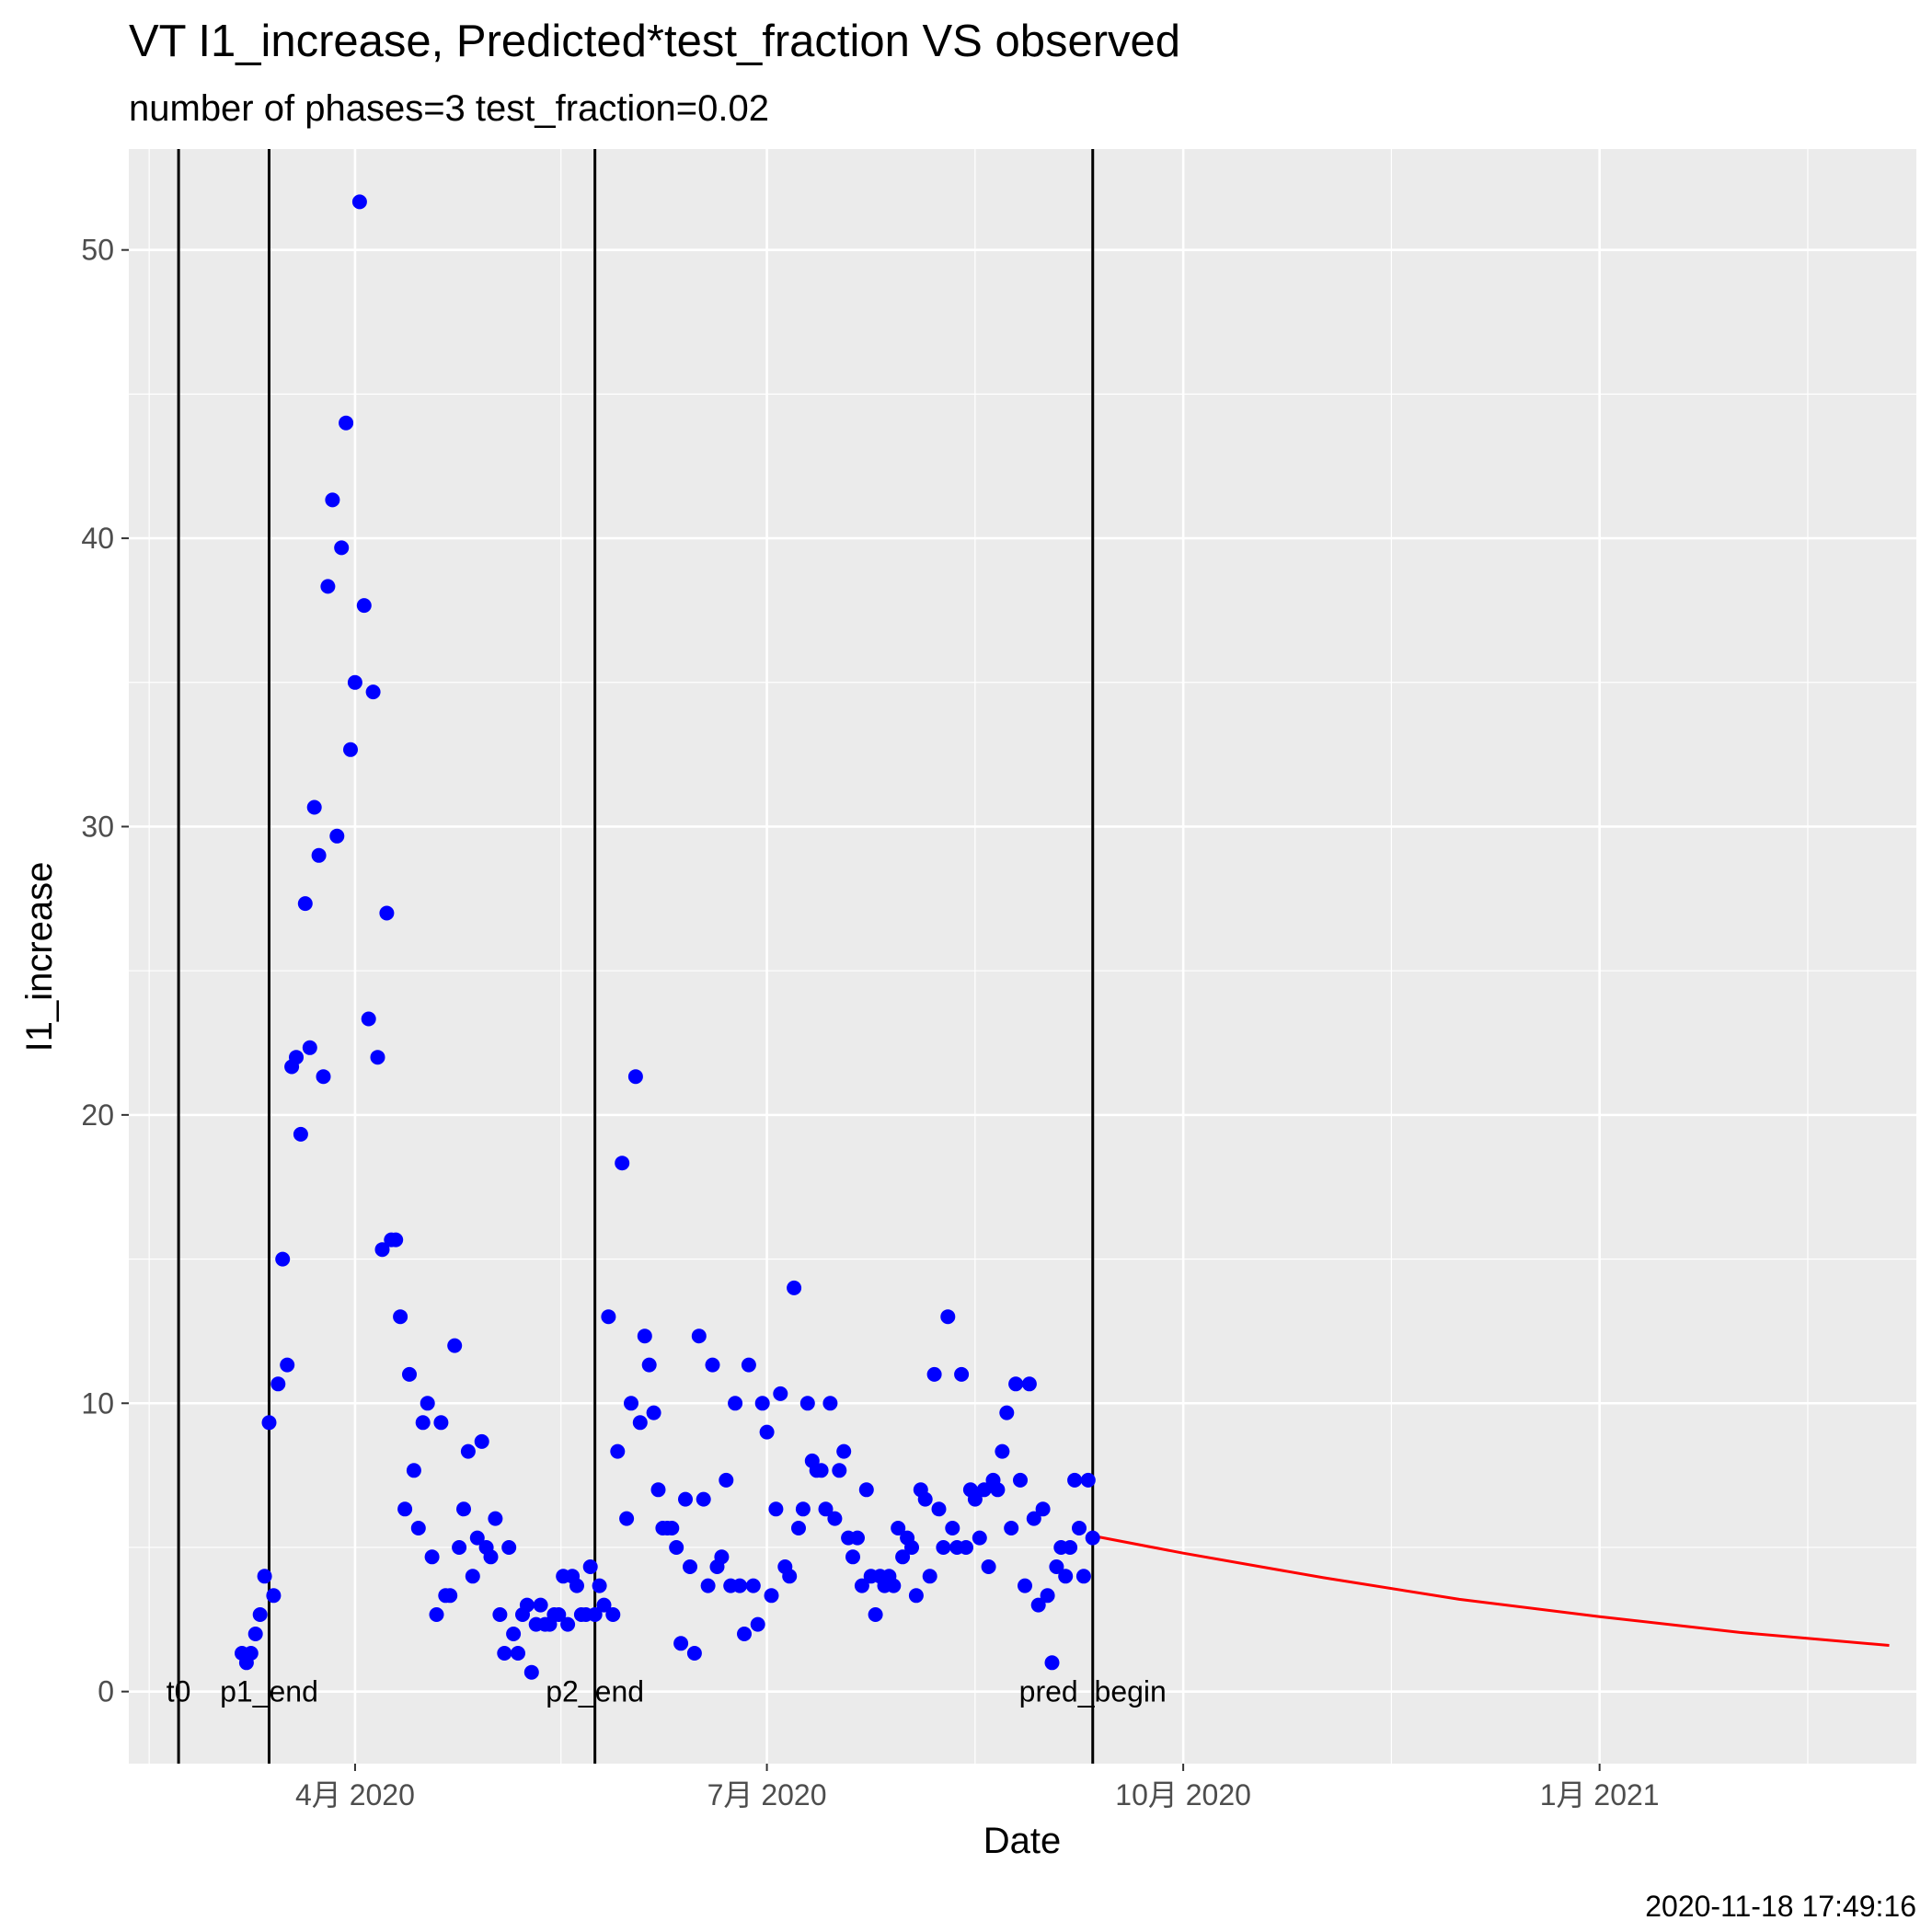  What do you see at coordinates (1022, 1841) in the screenshot?
I see `x-axis-title: Date` at bounding box center [1022, 1841].